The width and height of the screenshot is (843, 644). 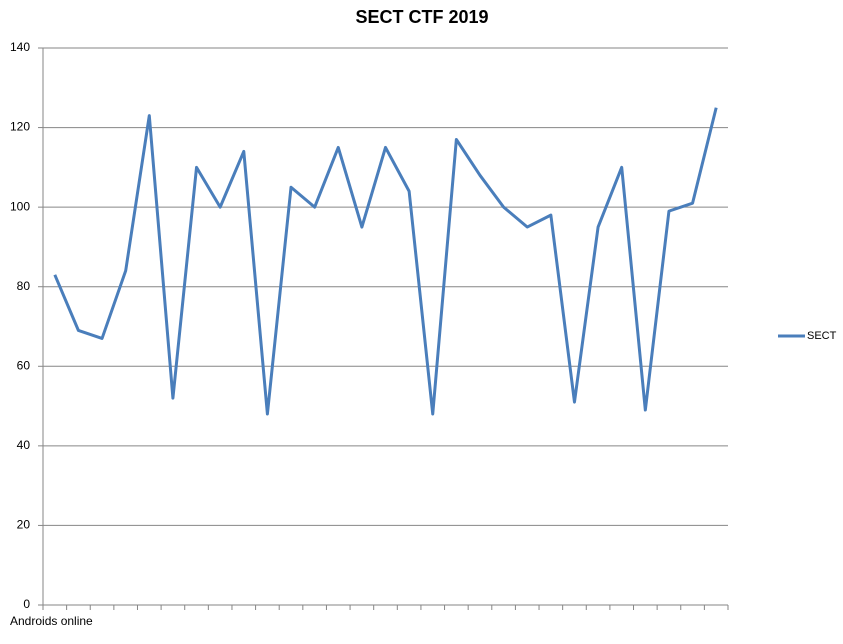 I want to click on y-tick-label: 40, so click(x=24, y=445).